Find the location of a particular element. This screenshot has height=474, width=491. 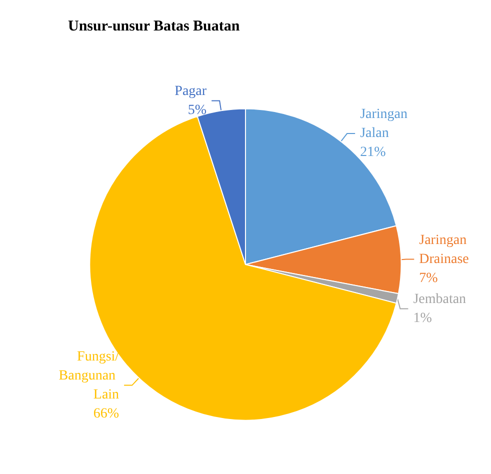

slice-label: Jaringan Jalan is located at coordinates (386, 124).